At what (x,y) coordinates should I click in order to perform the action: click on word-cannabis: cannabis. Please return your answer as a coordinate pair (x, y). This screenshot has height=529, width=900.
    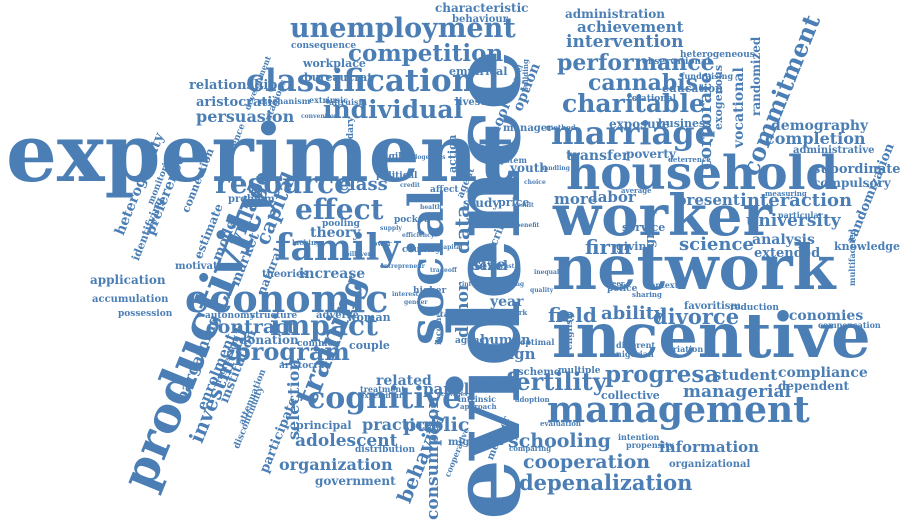
    Looking at the image, I should click on (643, 83).